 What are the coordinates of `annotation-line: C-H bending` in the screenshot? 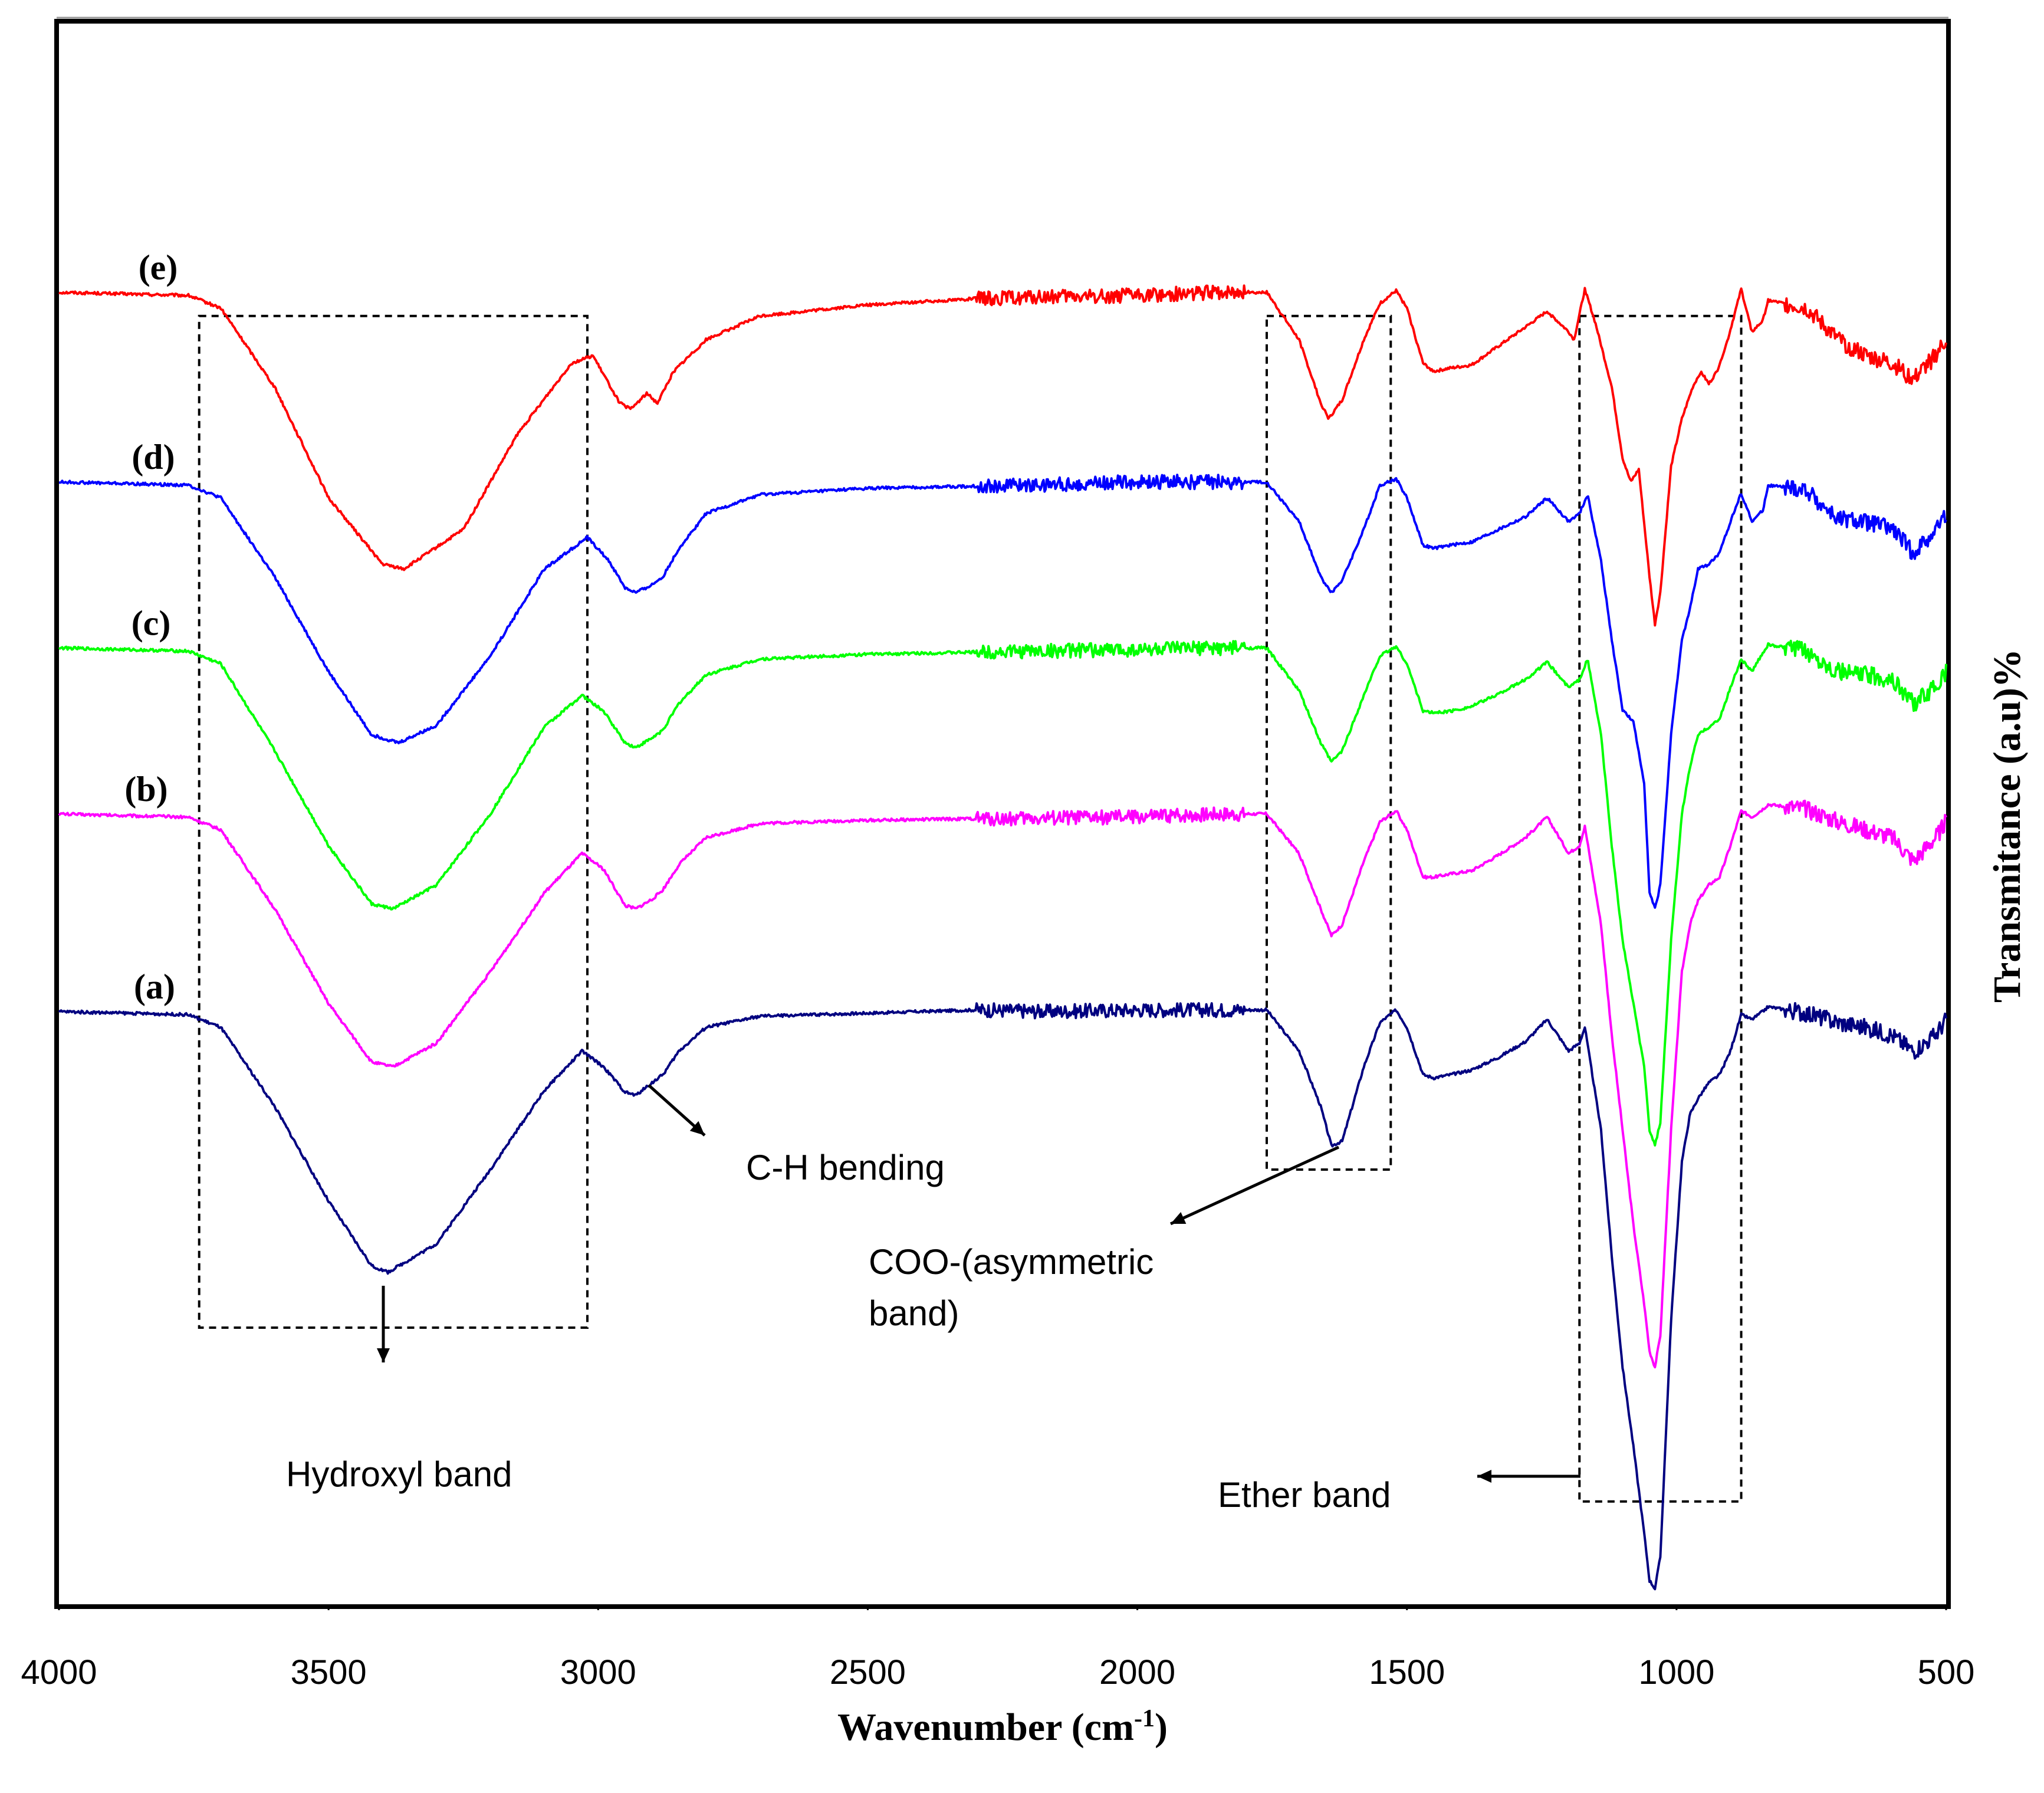 It's located at (845, 1167).